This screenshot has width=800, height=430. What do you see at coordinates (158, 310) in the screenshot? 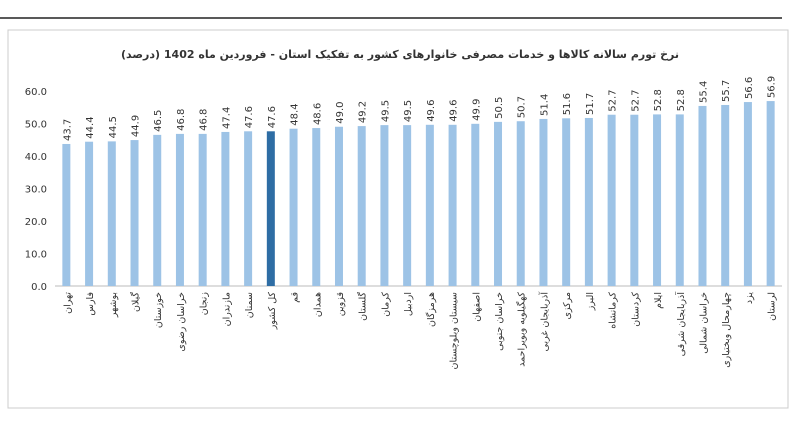
I see `x-tick-label: خوزستان` at bounding box center [158, 310].